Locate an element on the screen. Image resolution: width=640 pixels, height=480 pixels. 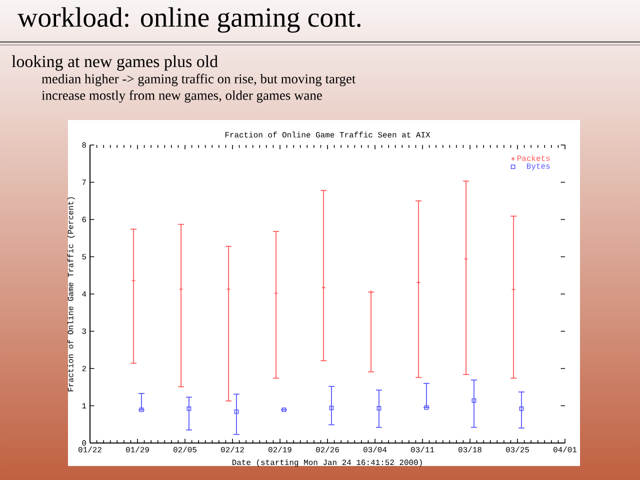
point is located at coordinates (284, 410).